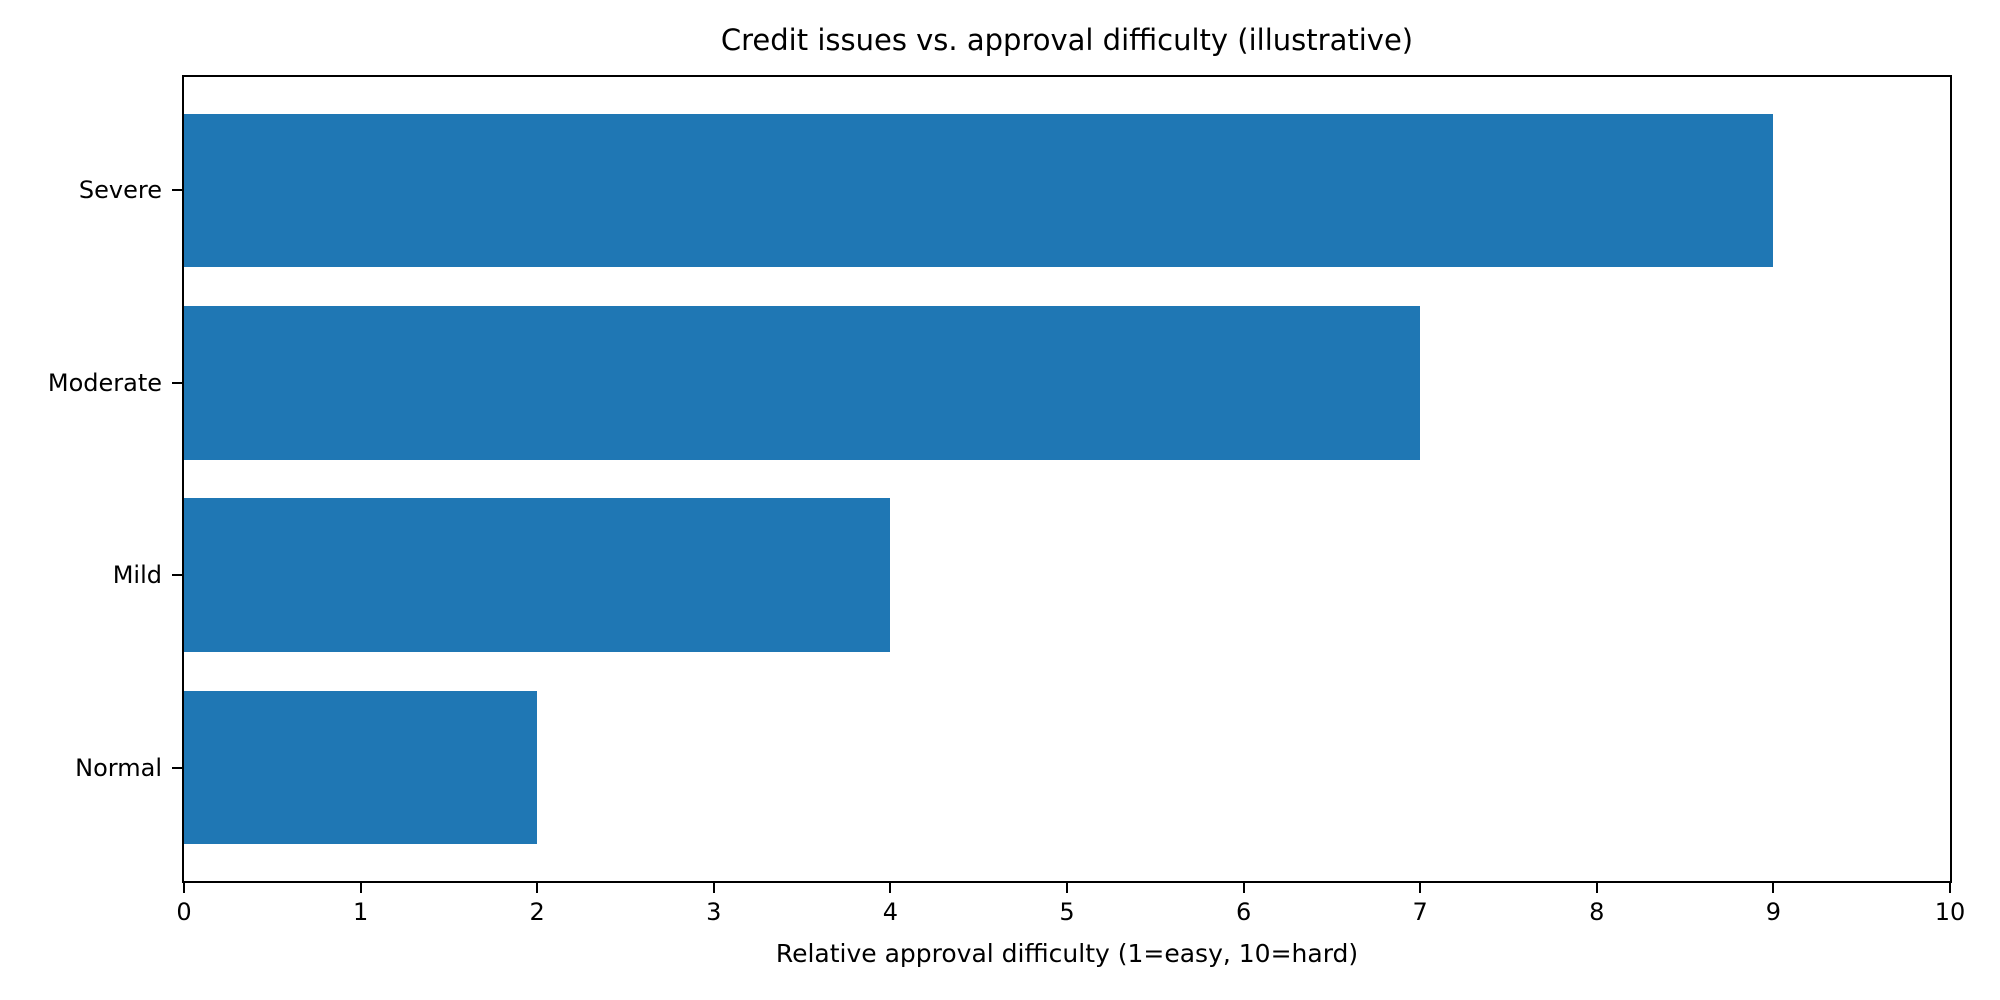  Describe the element at coordinates (1597, 912) in the screenshot. I see `x-tick-label: 8` at that location.